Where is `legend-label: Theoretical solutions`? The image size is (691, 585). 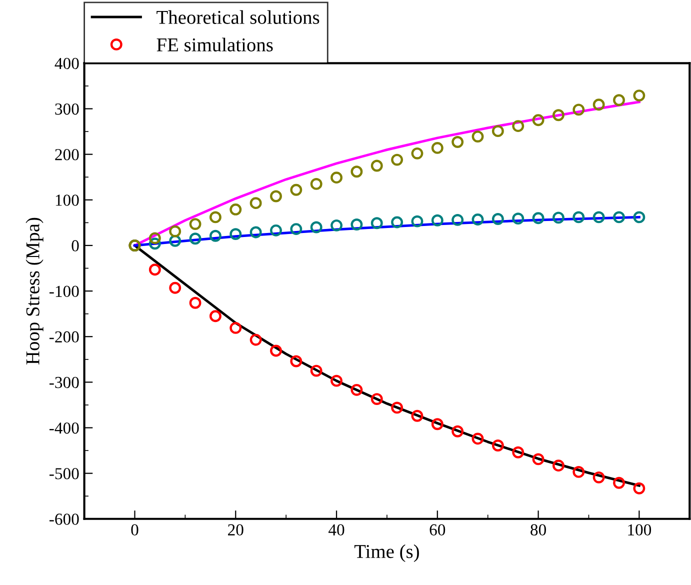 legend-label: Theoretical solutions is located at coordinates (238, 17).